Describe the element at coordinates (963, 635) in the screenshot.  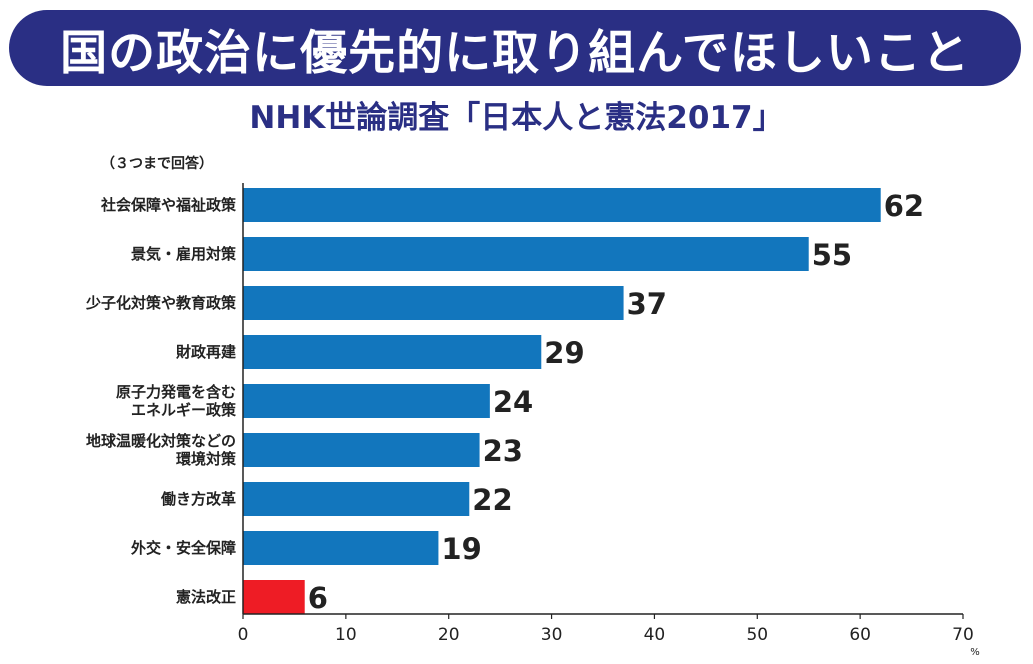
I see `x-tick-label-7: 70` at that location.